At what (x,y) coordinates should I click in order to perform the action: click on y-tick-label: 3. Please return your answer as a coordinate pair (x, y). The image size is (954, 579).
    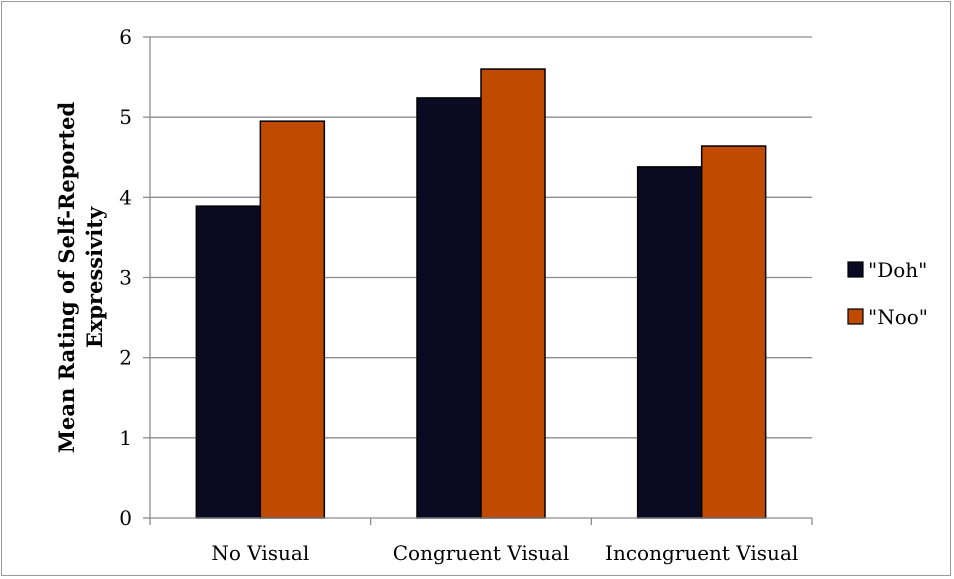
    Looking at the image, I should click on (125, 278).